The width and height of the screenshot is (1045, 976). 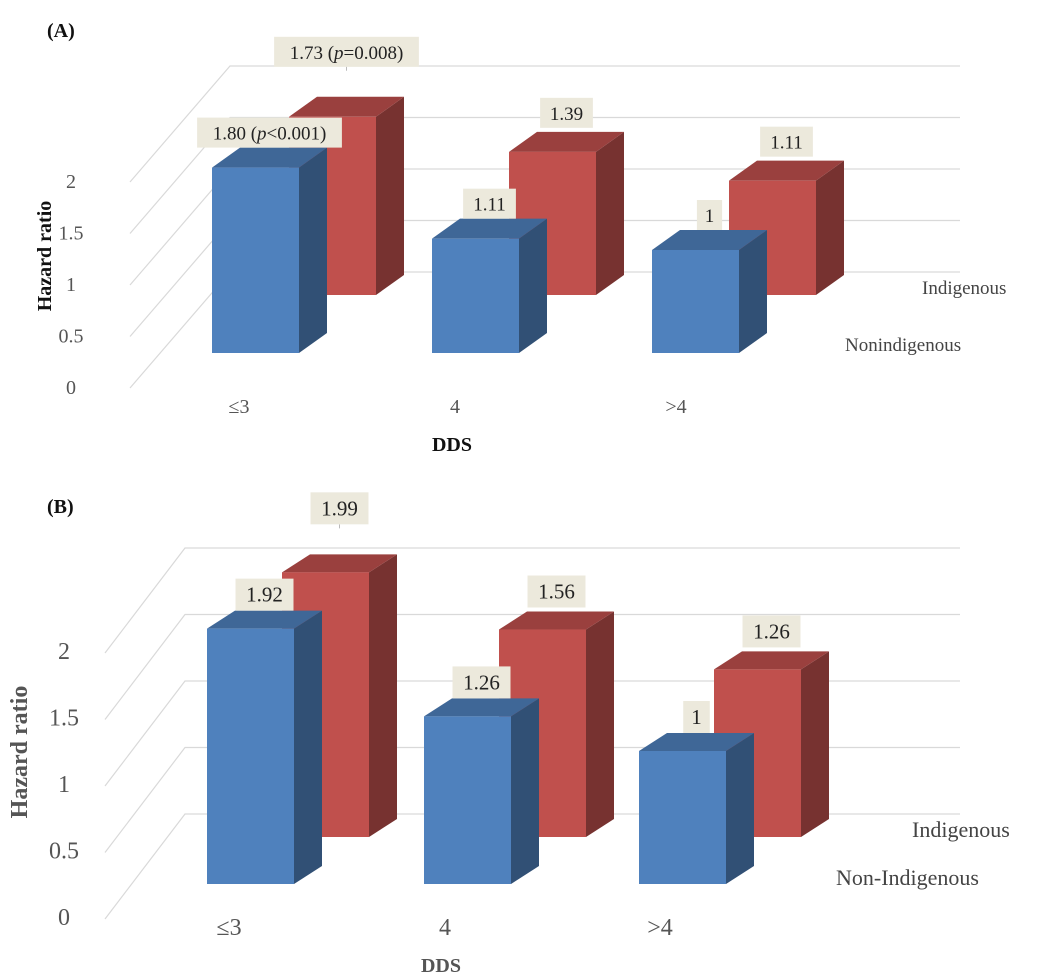 I want to click on data-label-a-back-0: 1.73 (p=0.008), so click(x=346, y=53).